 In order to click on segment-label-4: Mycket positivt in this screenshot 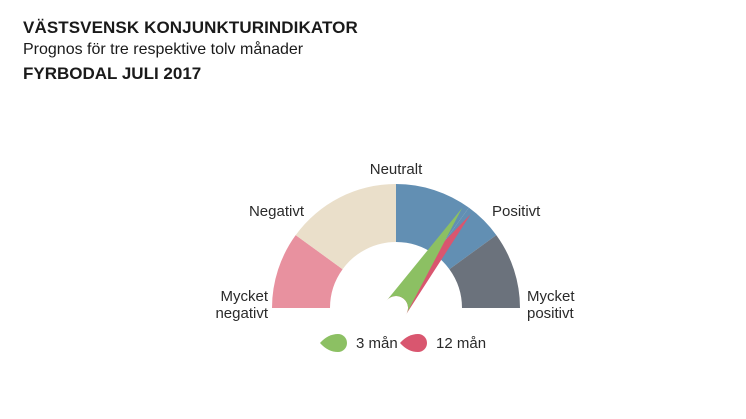, I will do `click(551, 305)`.